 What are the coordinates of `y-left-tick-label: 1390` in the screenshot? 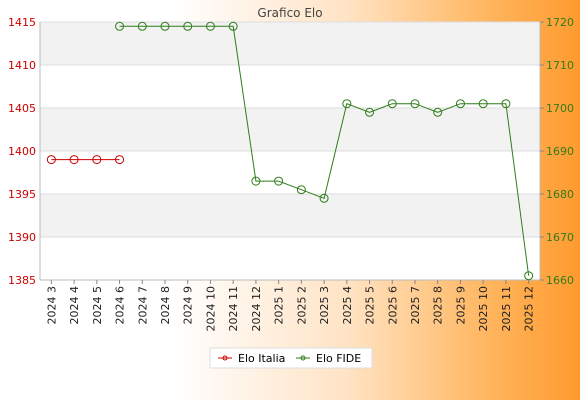 It's located at (22, 237).